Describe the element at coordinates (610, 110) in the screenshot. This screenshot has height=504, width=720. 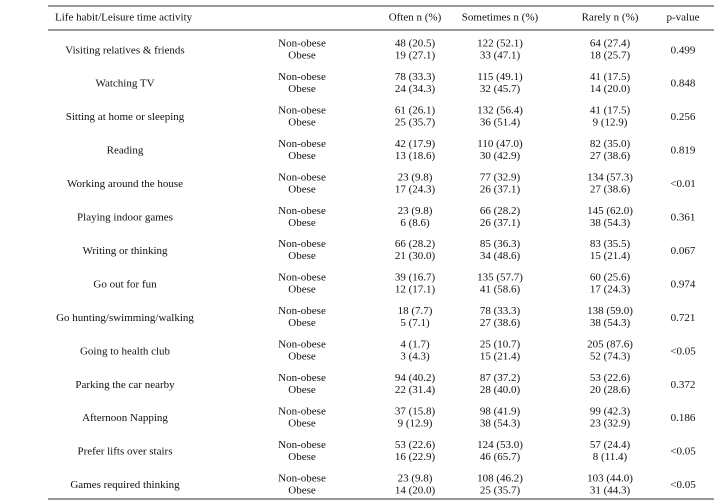
I see `rarely-cell: 41 (17.5)` at that location.